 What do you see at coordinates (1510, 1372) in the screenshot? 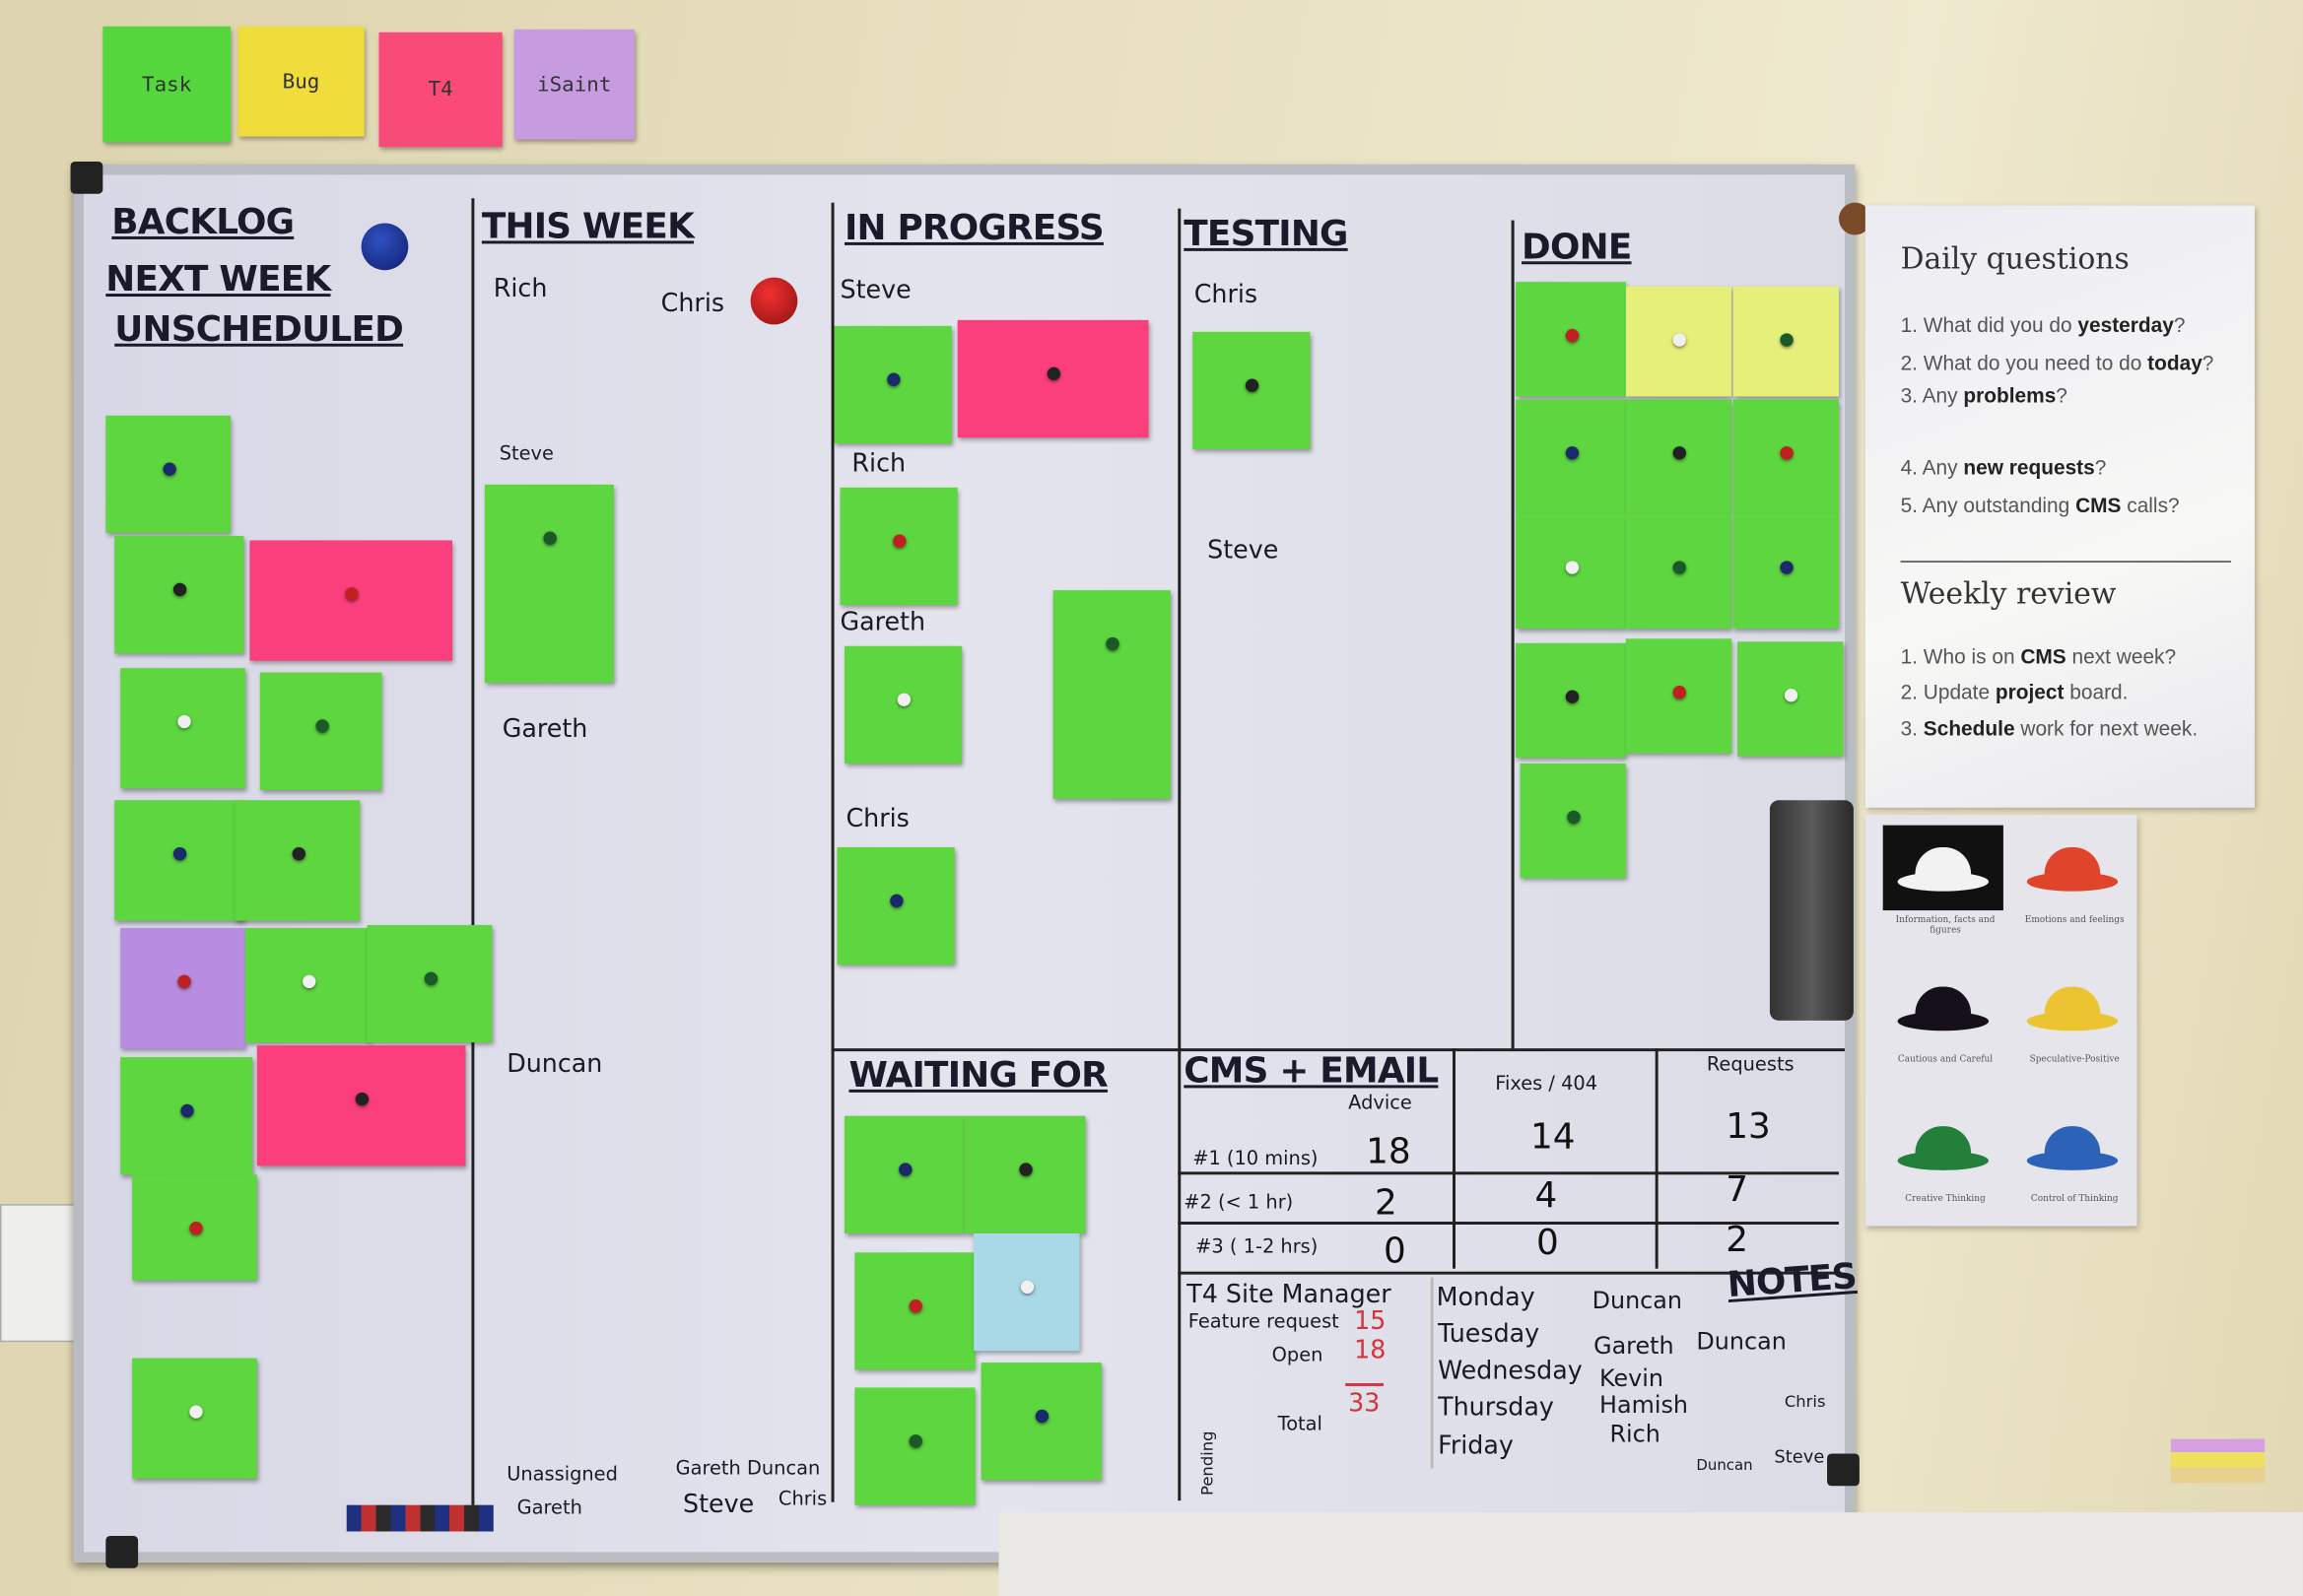
I see `rota-day: Wednesday` at bounding box center [1510, 1372].